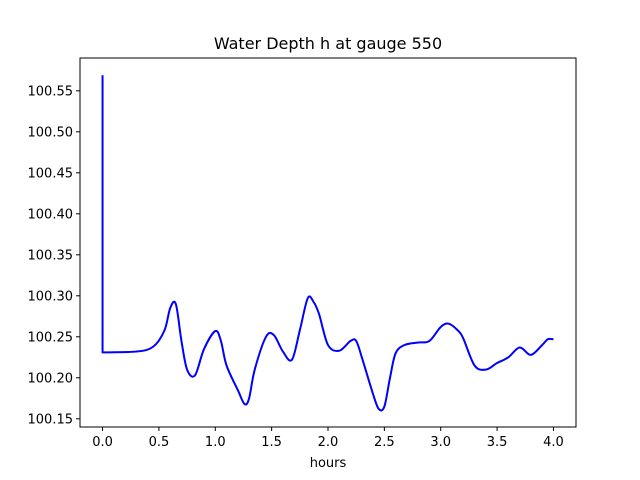 Image resolution: width=640 pixels, height=480 pixels. What do you see at coordinates (328, 442) in the screenshot?
I see `x-tick-label: 2.0` at bounding box center [328, 442].